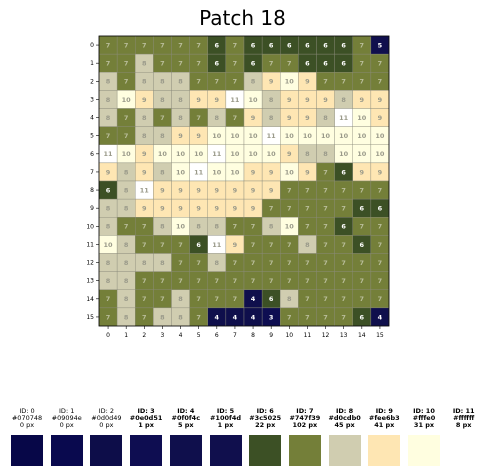  I want to click on x-tick-label: 11, so click(308, 335).